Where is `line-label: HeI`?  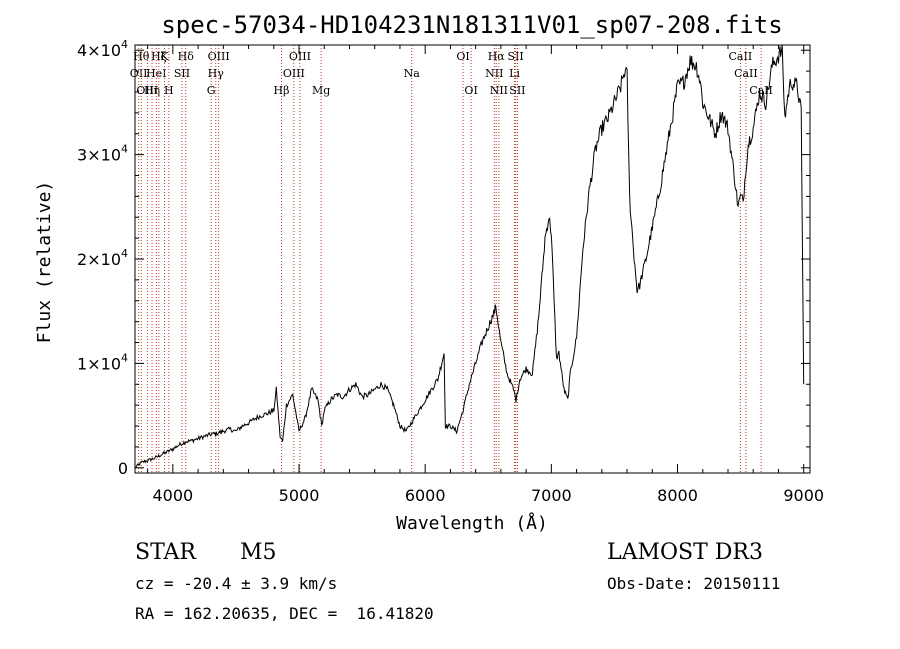 line-label: HeI is located at coordinates (156, 73).